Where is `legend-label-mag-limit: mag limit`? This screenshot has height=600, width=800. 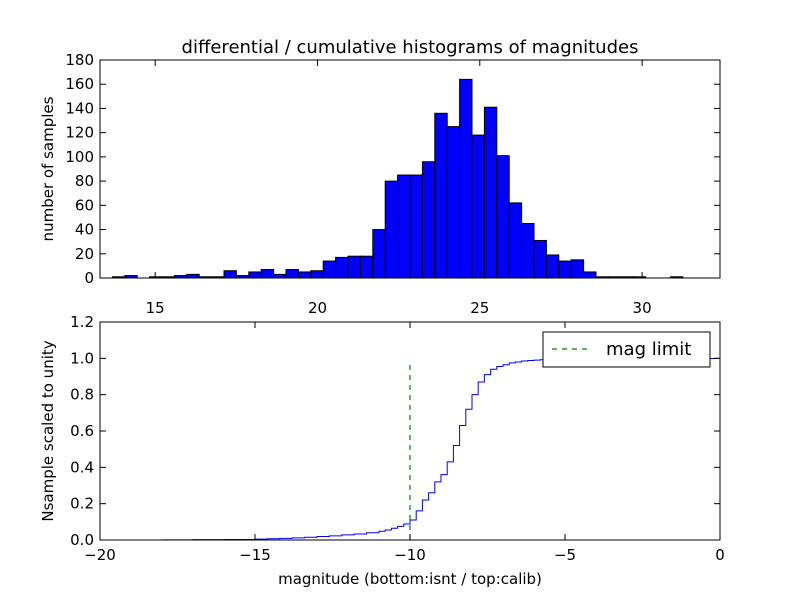
legend-label-mag-limit: mag limit is located at coordinates (648, 349).